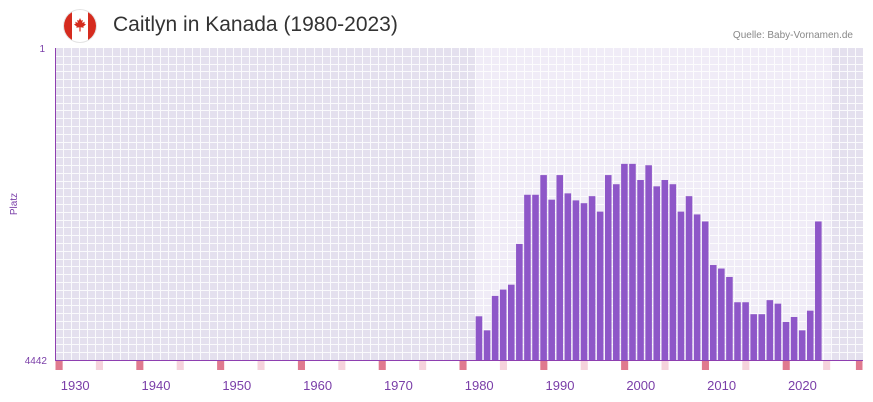  What do you see at coordinates (261, 365) in the screenshot?
I see `half-decade-marker-1955` at bounding box center [261, 365].